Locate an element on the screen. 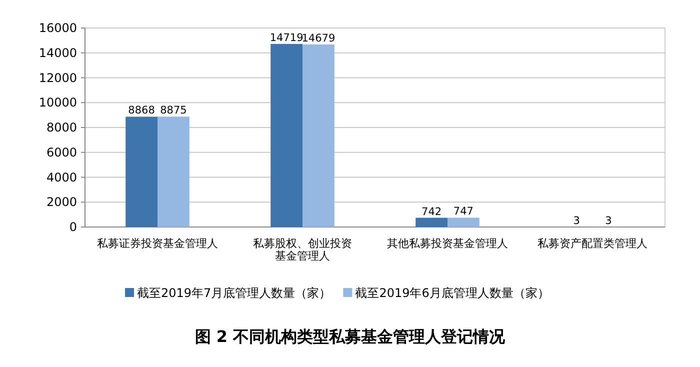 The width and height of the screenshot is (700, 367). y-tick-label: 0 is located at coordinates (73, 227).